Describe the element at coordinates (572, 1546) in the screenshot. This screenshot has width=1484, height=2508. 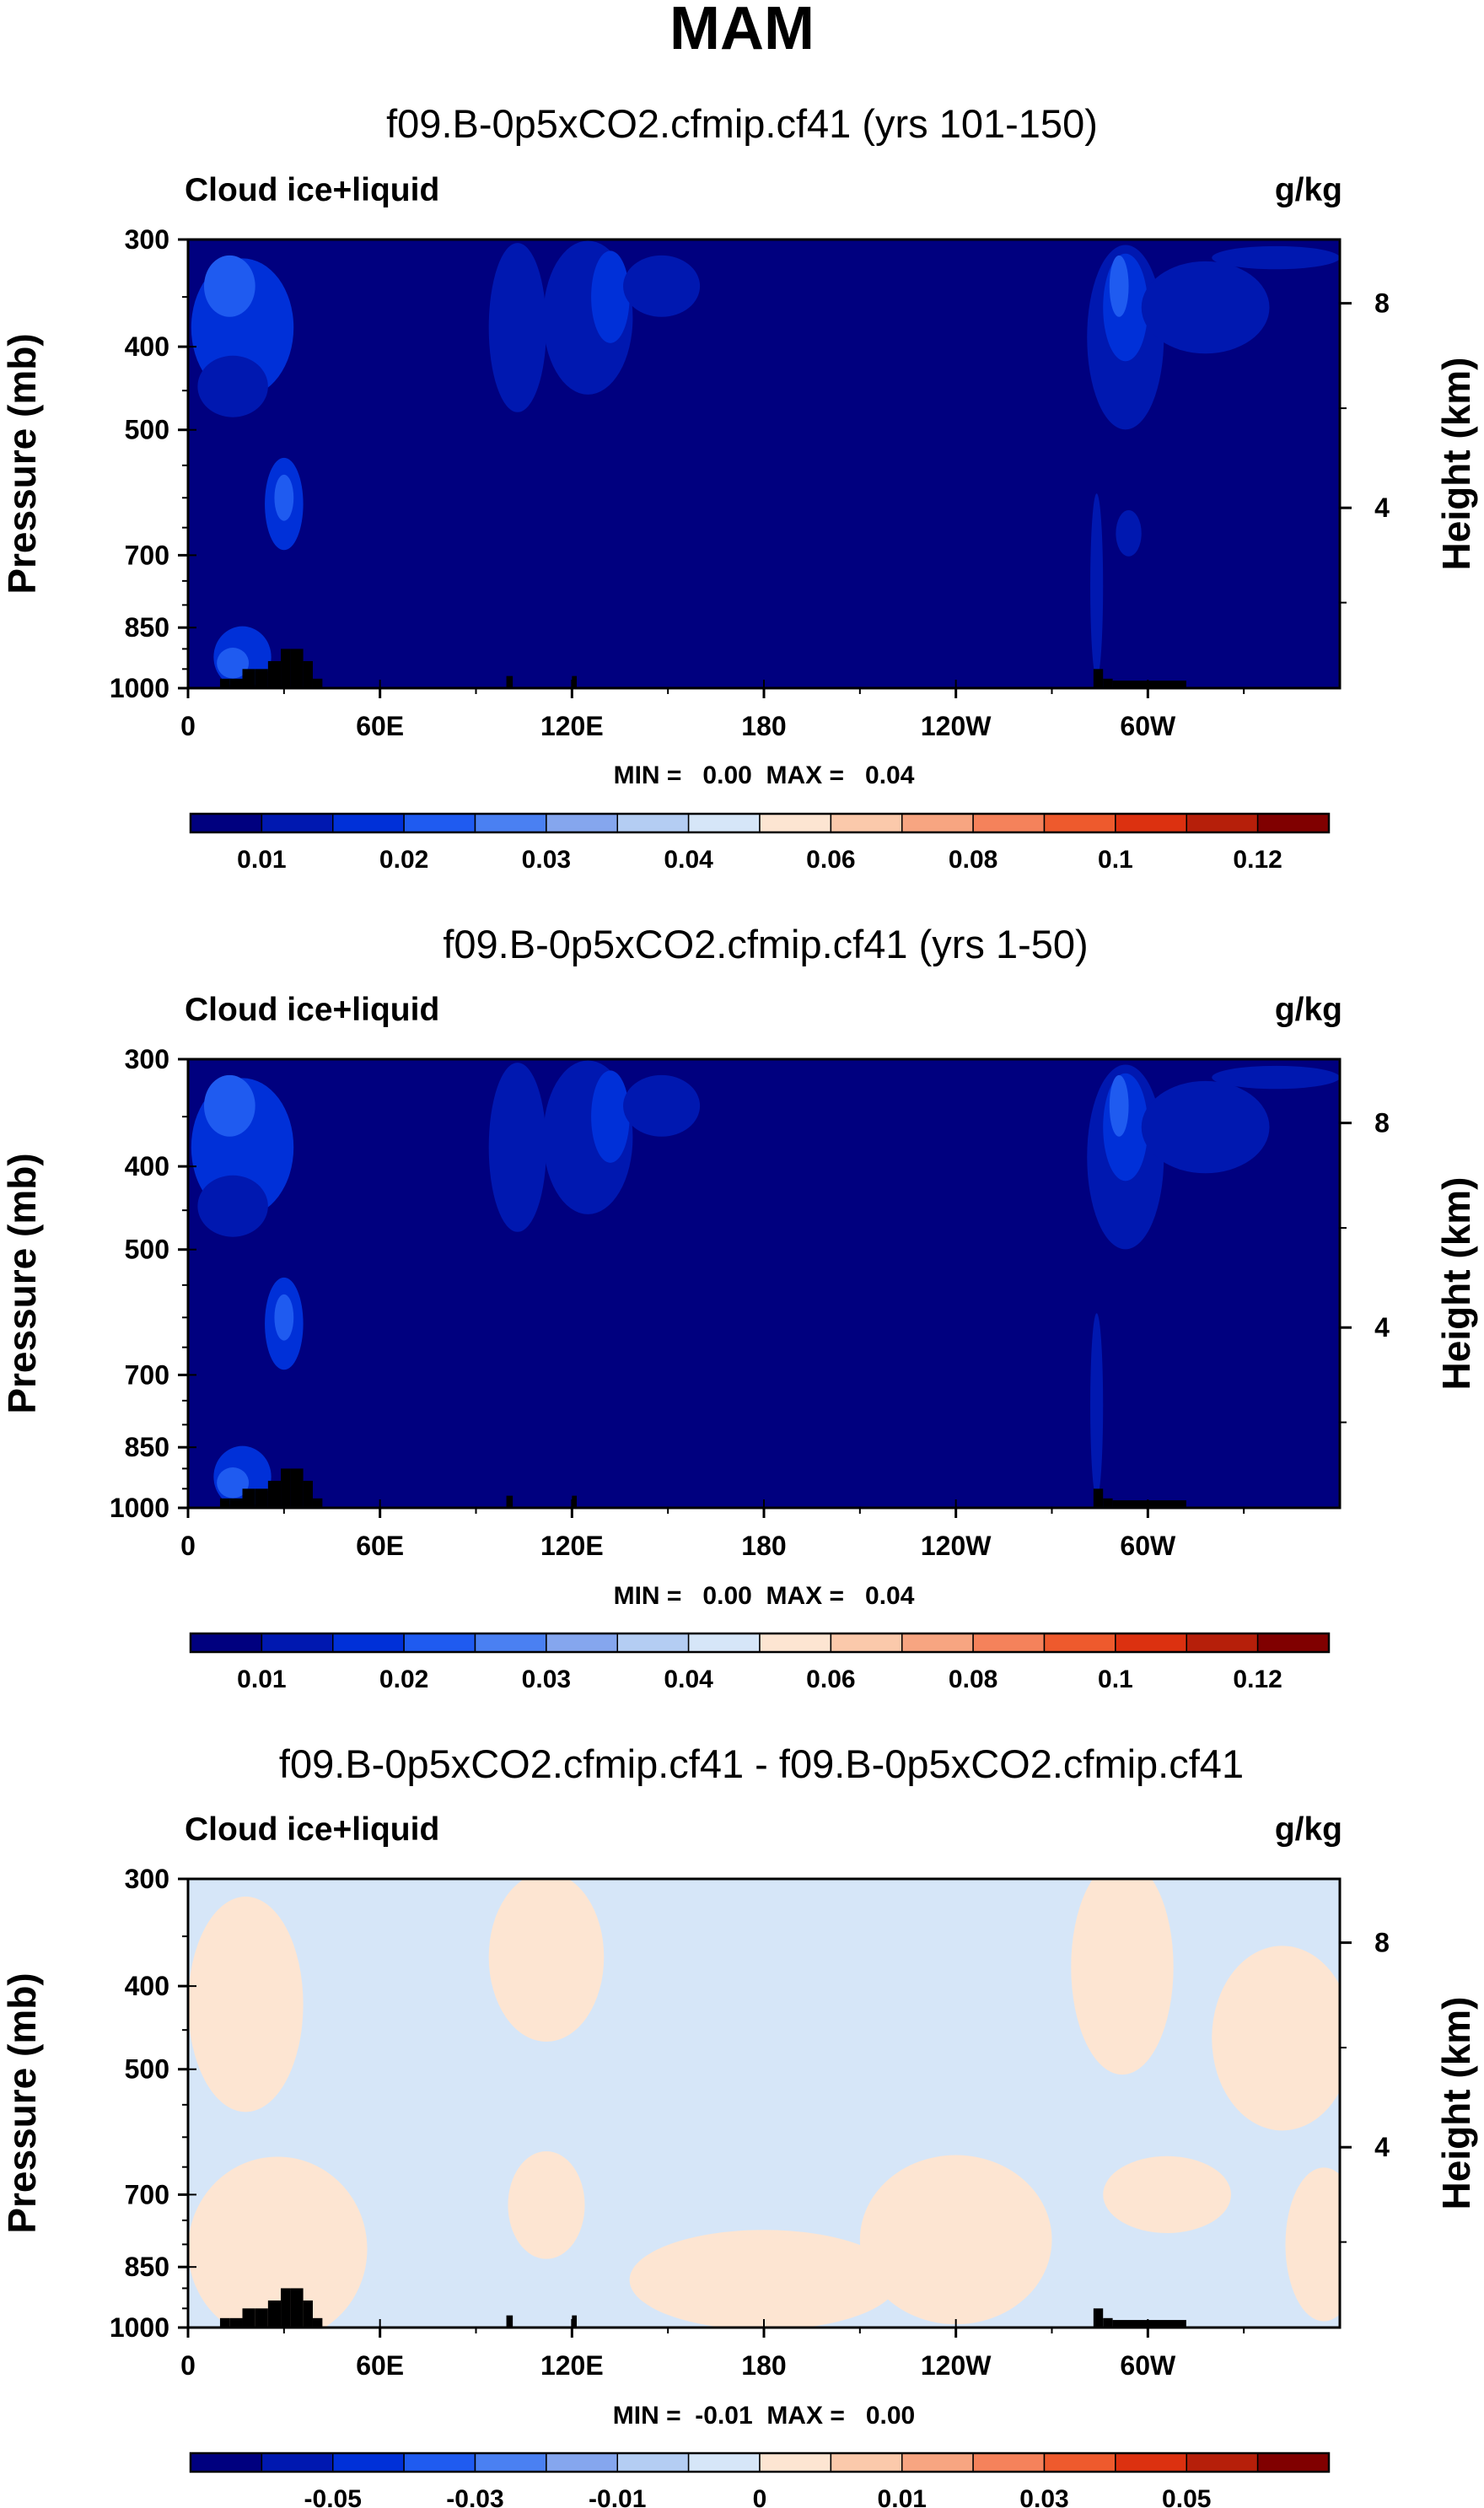
I see `panel-2-xtick-label: 120E` at that location.